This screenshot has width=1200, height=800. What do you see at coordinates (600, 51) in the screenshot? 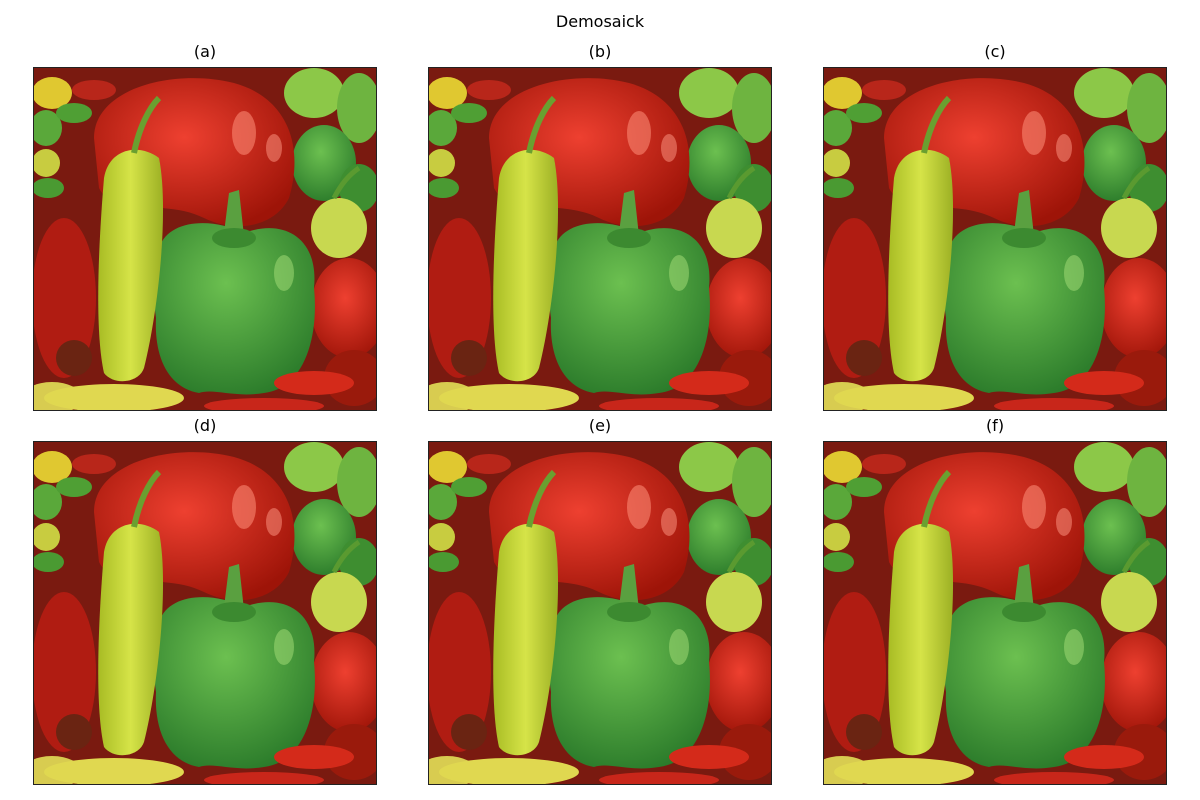
I see `panel-label: (b)` at bounding box center [600, 51].